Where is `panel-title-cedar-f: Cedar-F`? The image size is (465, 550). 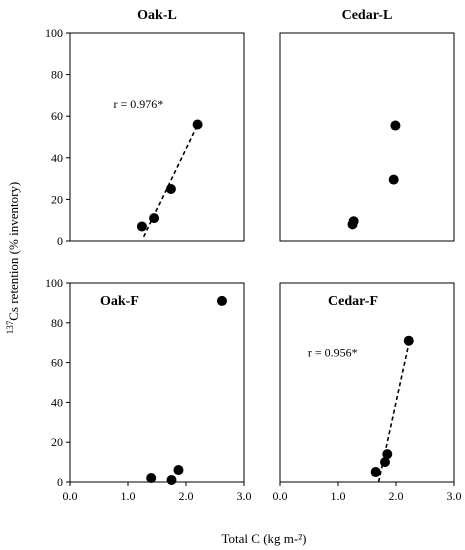 panel-title-cedar-f: Cedar-F is located at coordinates (353, 301).